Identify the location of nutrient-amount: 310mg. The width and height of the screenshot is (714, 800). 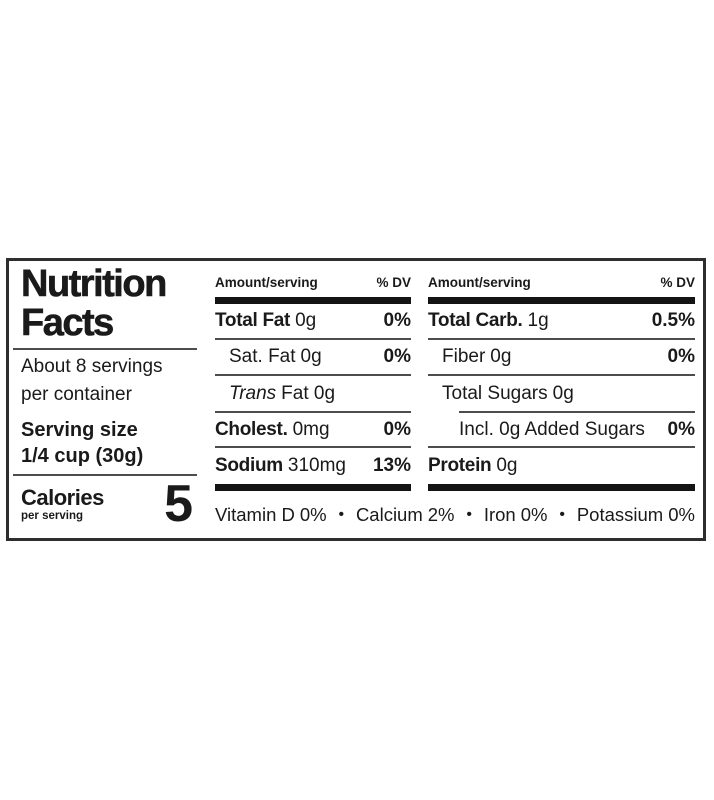
(316, 465).